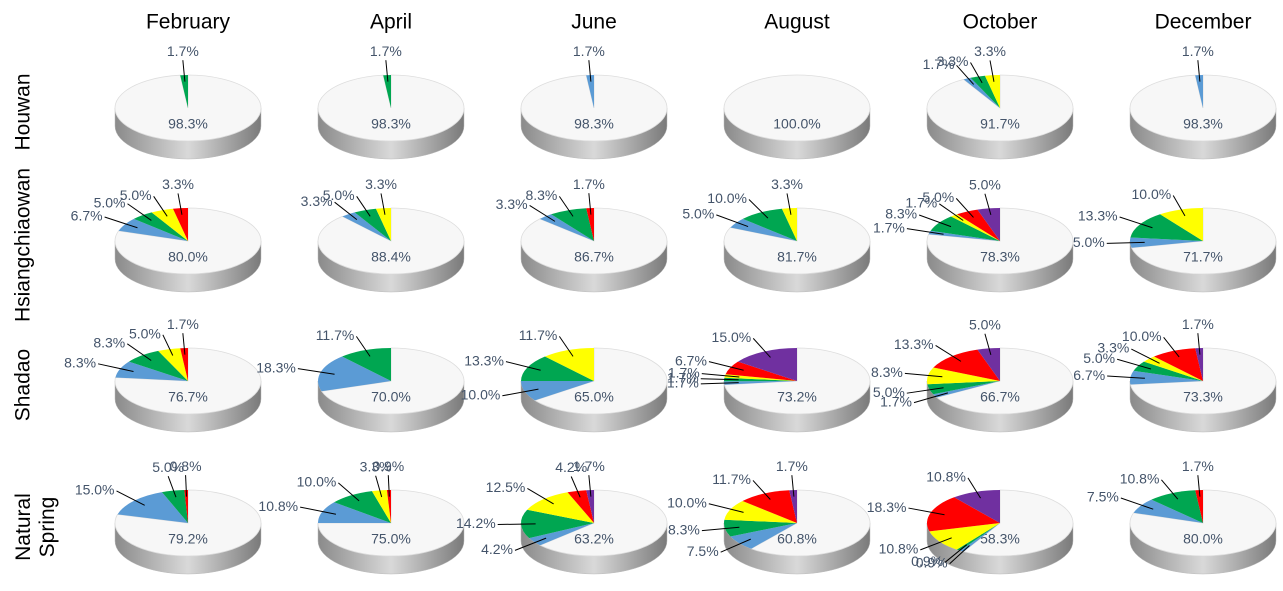 This screenshot has height=591, width=1283. I want to click on row-header: Houwan, so click(23, 111).